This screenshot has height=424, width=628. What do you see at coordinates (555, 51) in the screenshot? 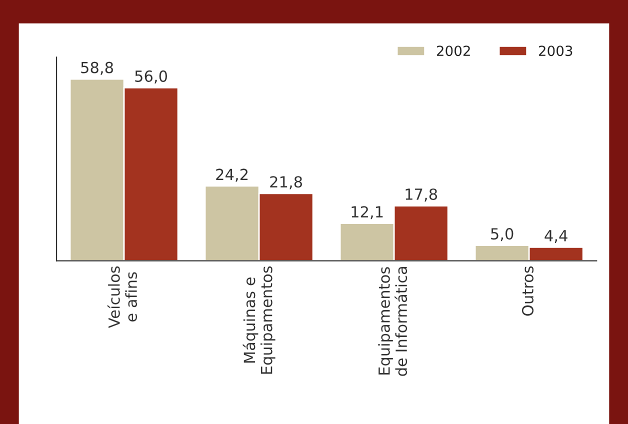
I see `legend-label: 2003` at bounding box center [555, 51].